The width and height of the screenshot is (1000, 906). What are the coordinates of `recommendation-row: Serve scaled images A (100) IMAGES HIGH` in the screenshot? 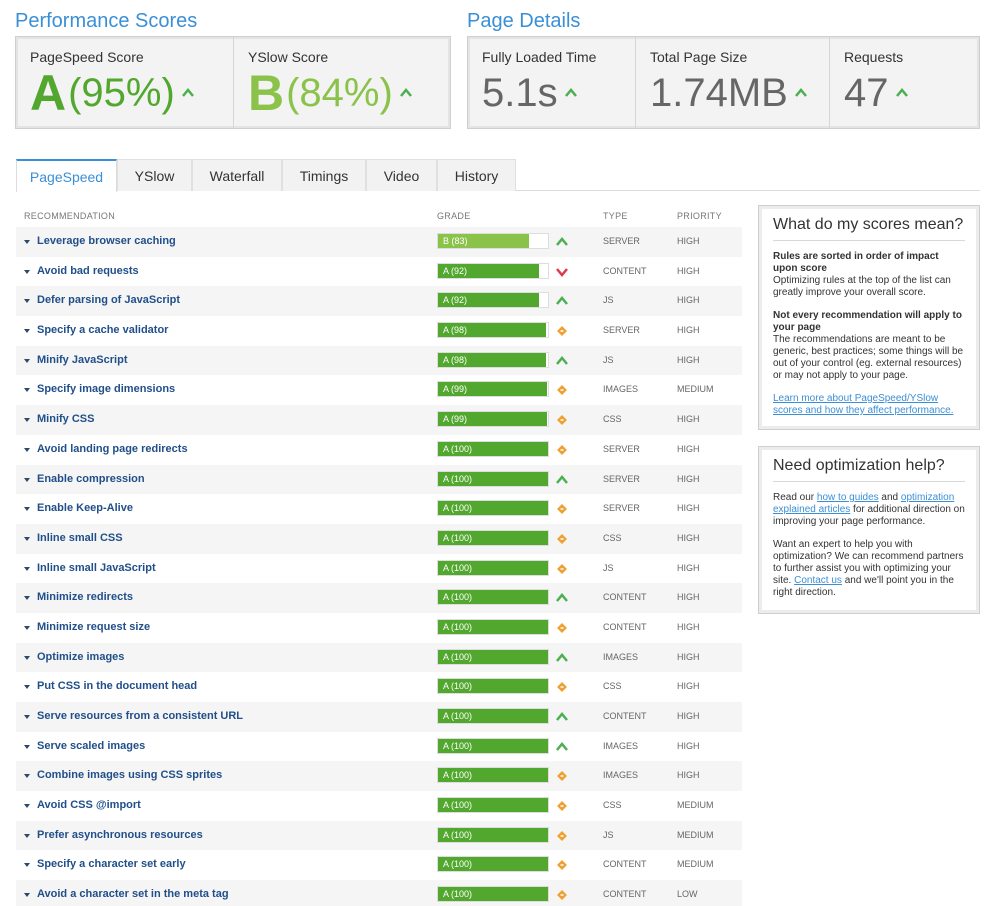 It's located at (379, 747).